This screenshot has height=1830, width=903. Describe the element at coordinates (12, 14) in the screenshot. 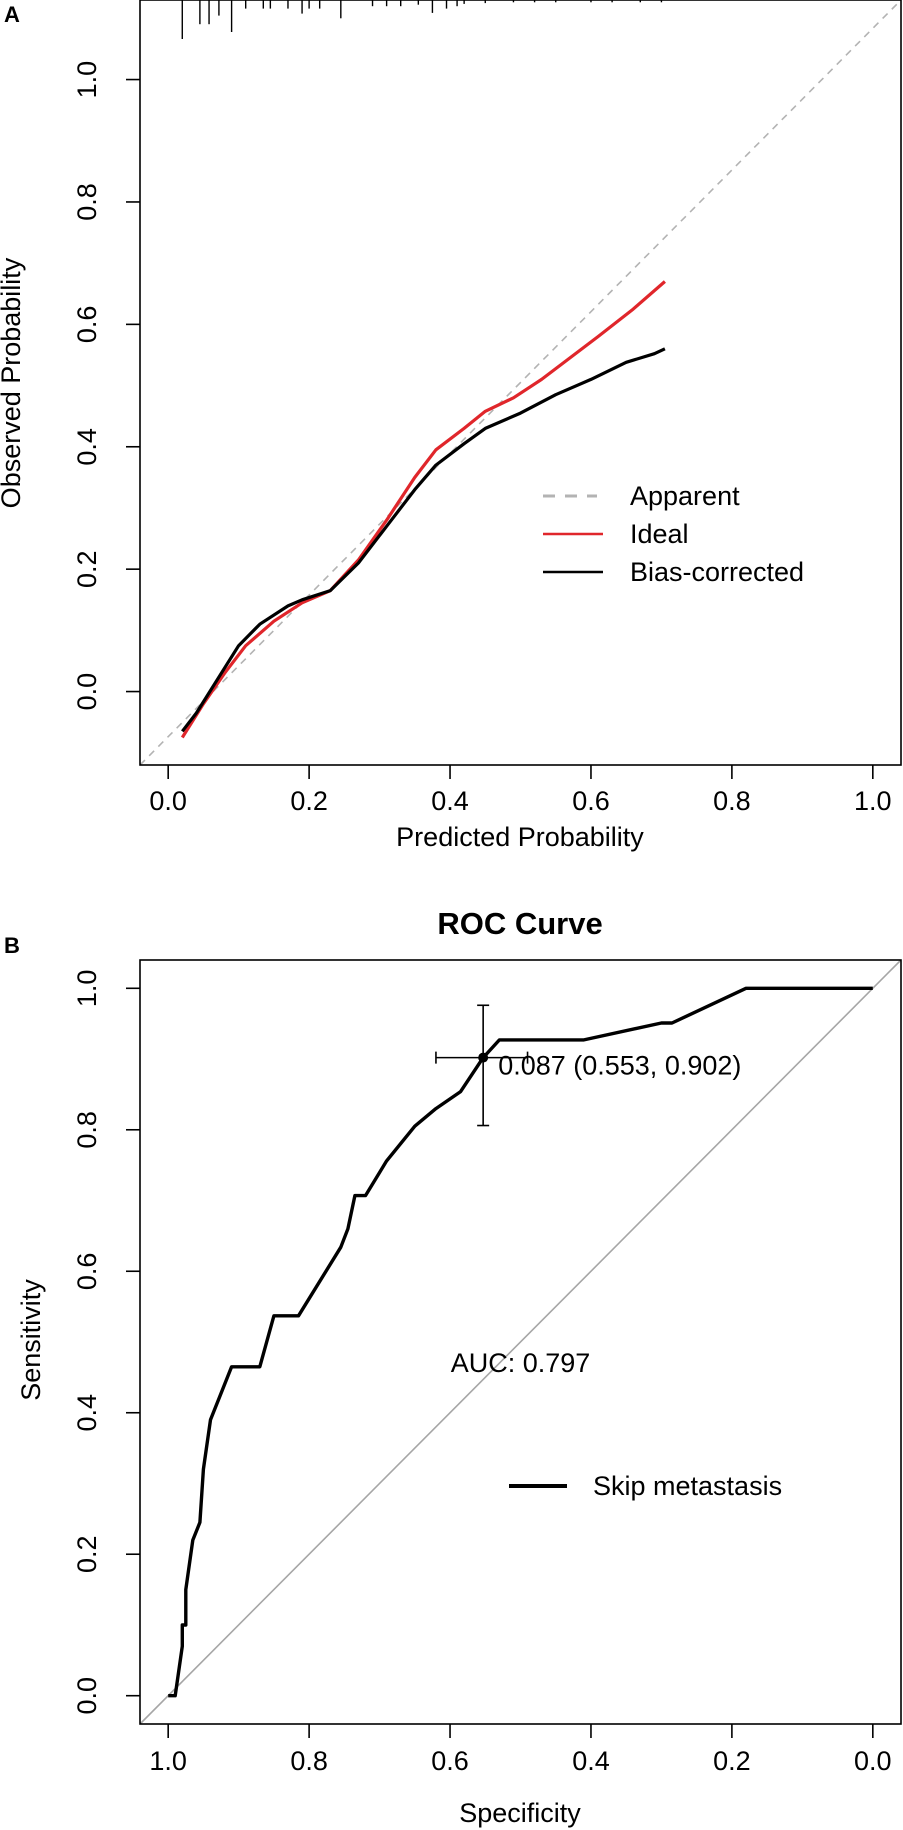

I see `panel-label-a: A` at that location.